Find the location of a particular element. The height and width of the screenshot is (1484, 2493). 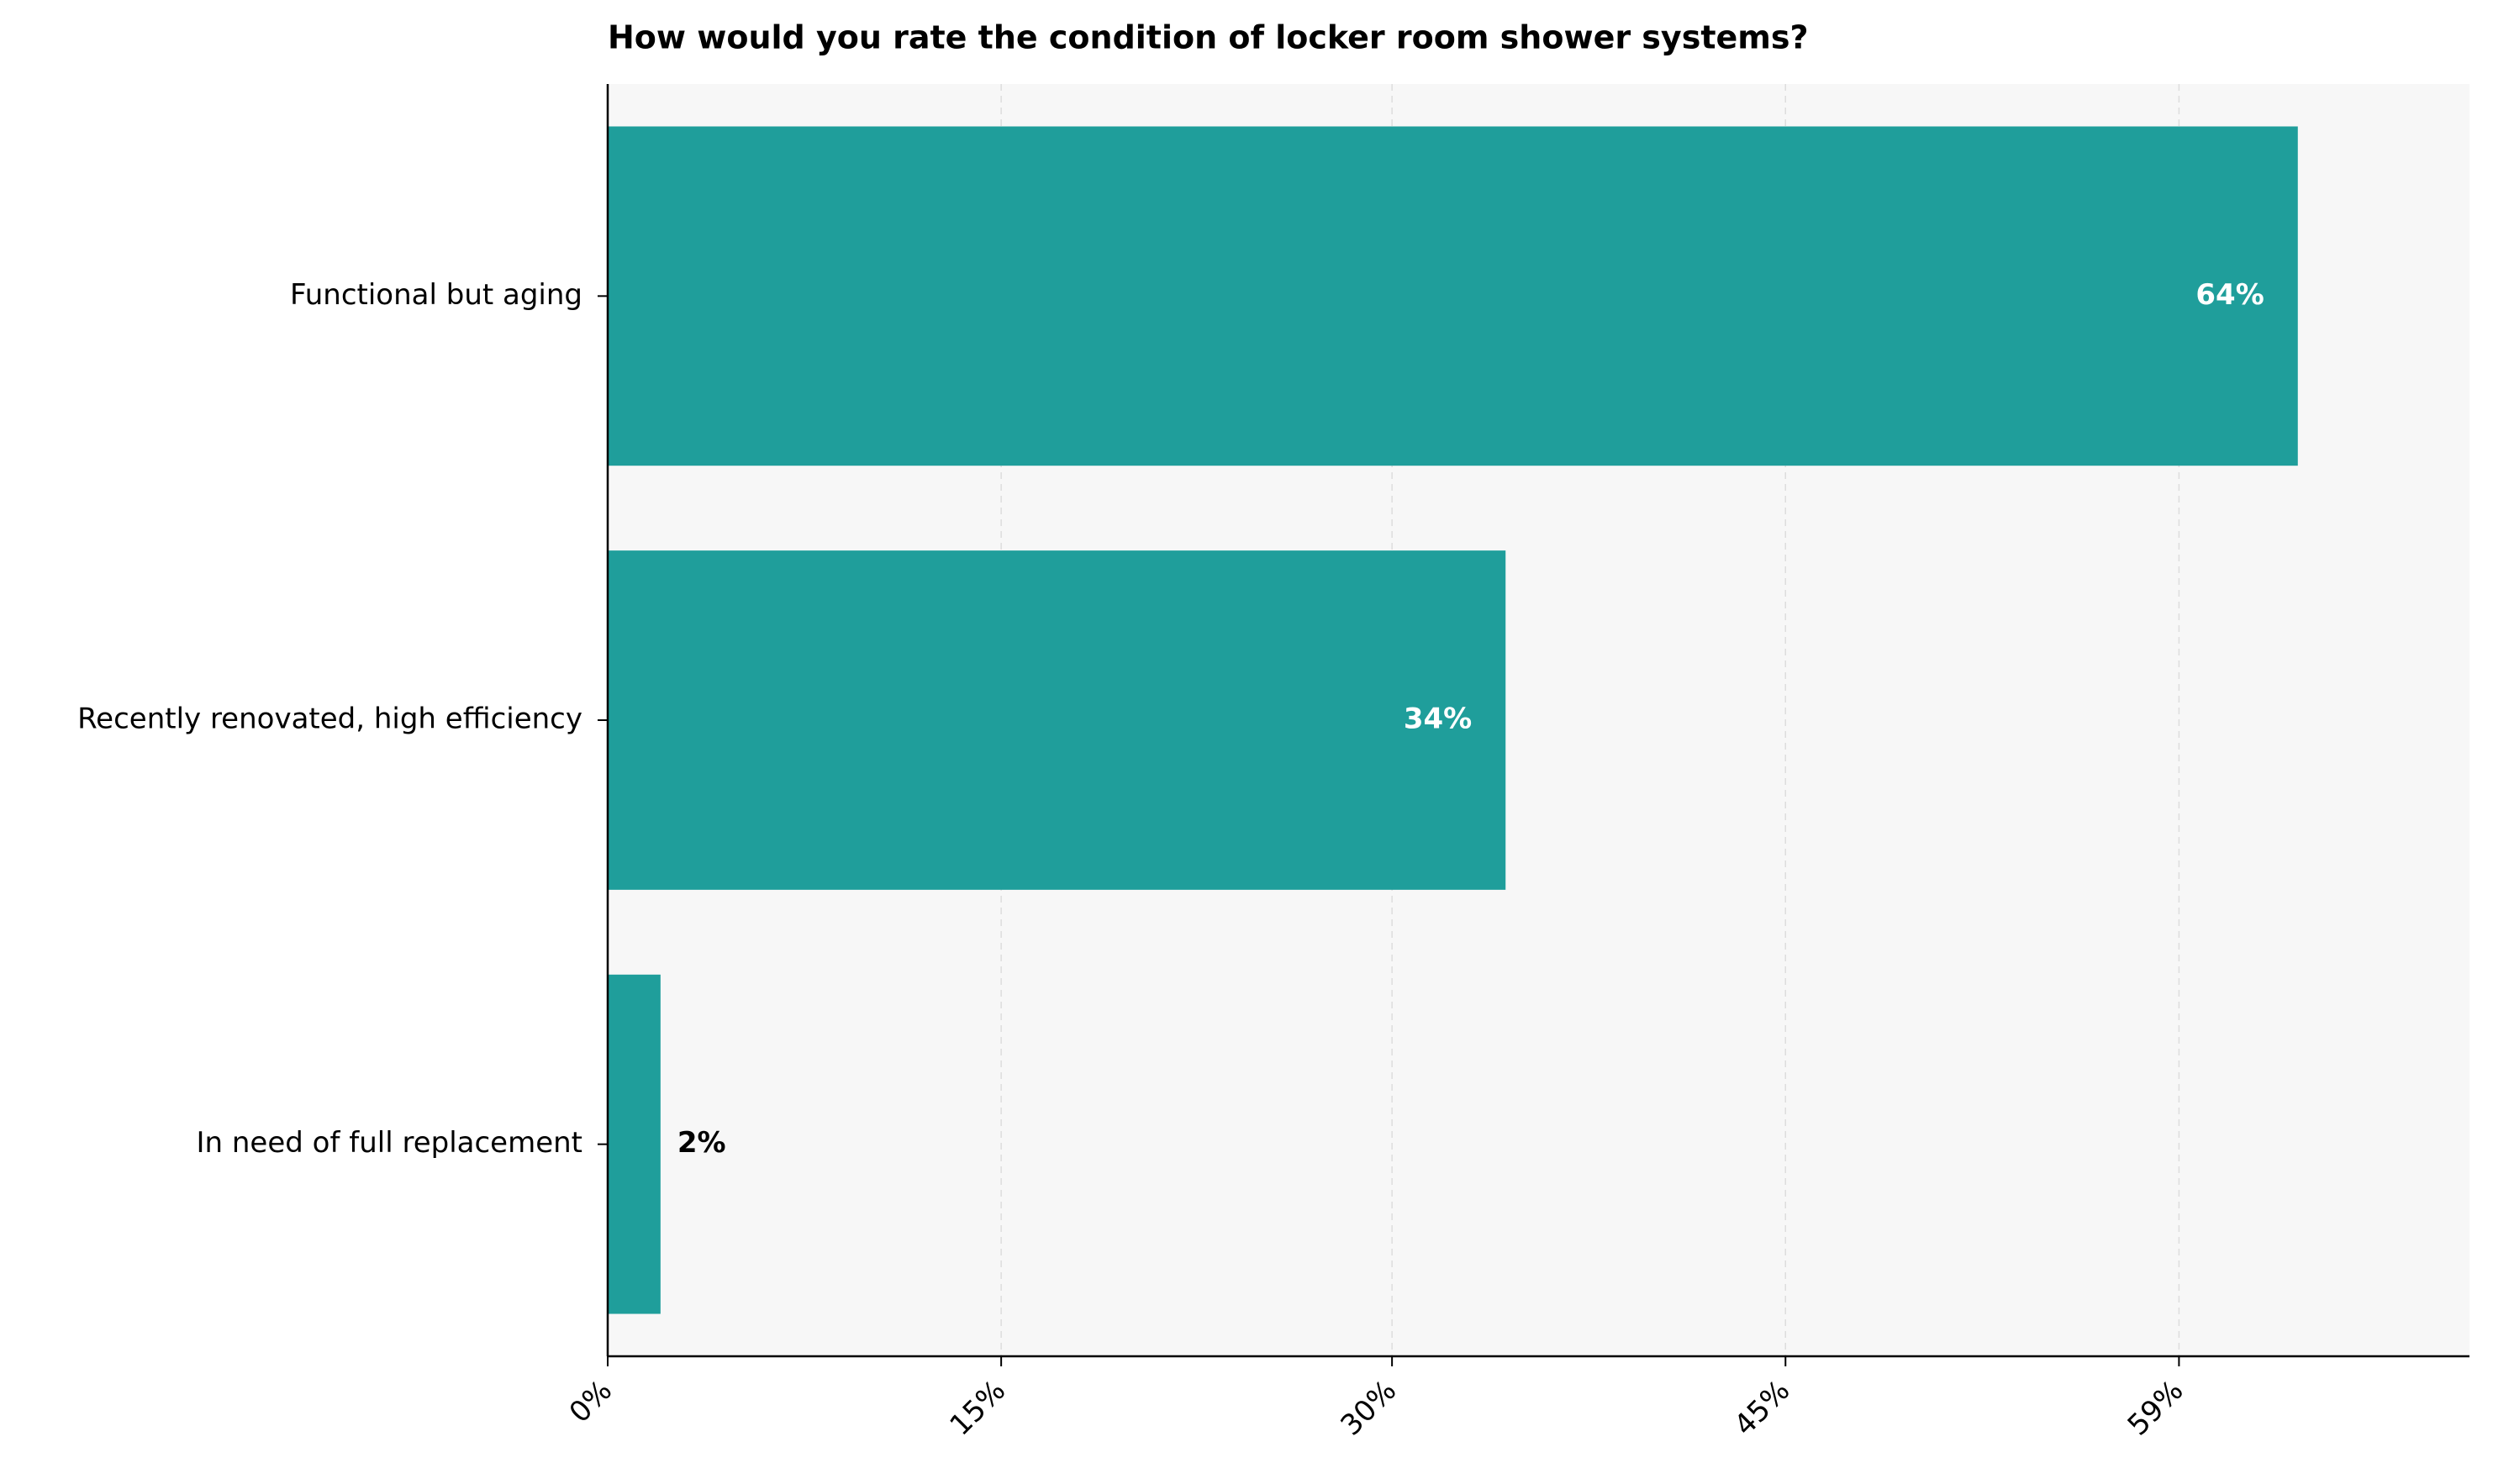

y-tick-label: Recently renovated, high efficiency is located at coordinates (329, 719).